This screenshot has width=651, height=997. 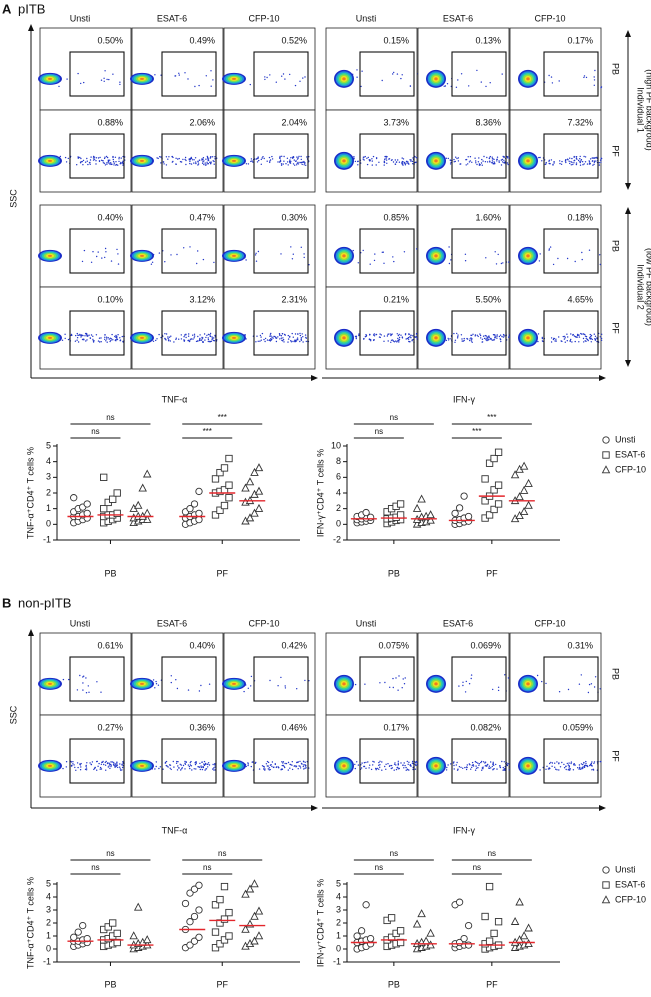 I want to click on y-tick-label: 5, so click(x=48, y=445).